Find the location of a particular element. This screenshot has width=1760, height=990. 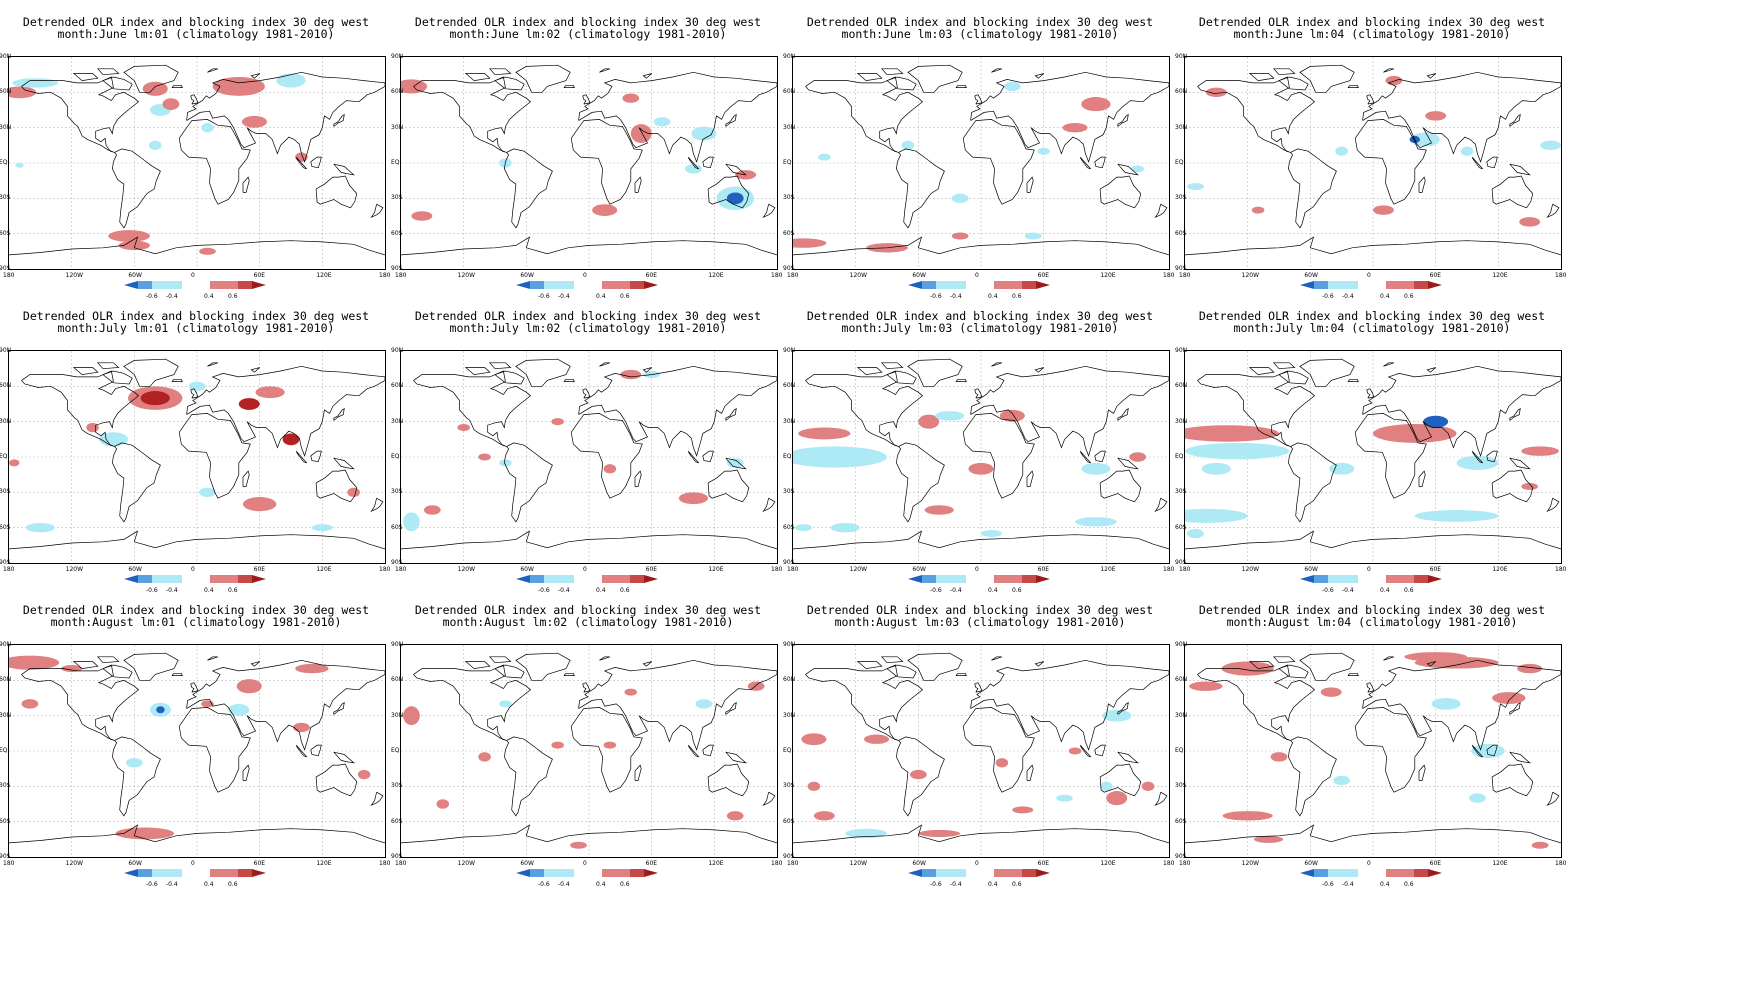

colorbar-tick-label: 0.6 is located at coordinates (1409, 590).